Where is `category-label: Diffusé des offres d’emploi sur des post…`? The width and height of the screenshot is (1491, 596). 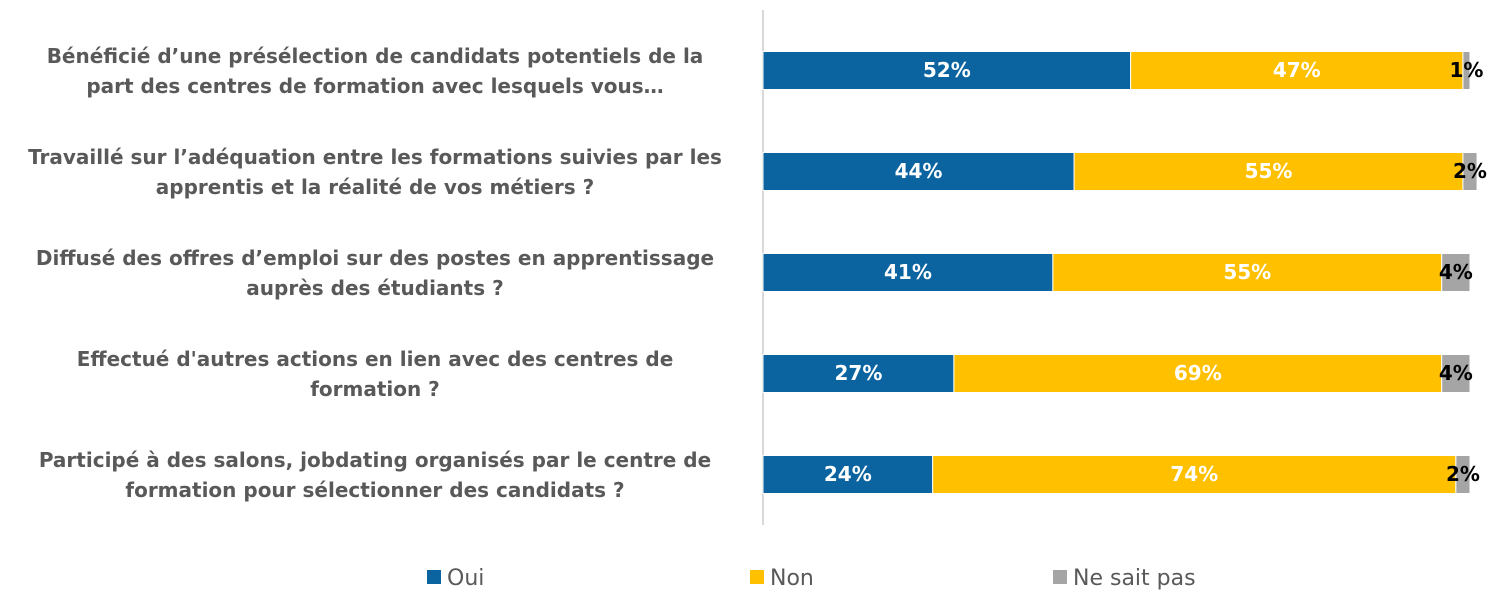
category-label: Diffusé des offres d’emploi sur des post… is located at coordinates (375, 272).